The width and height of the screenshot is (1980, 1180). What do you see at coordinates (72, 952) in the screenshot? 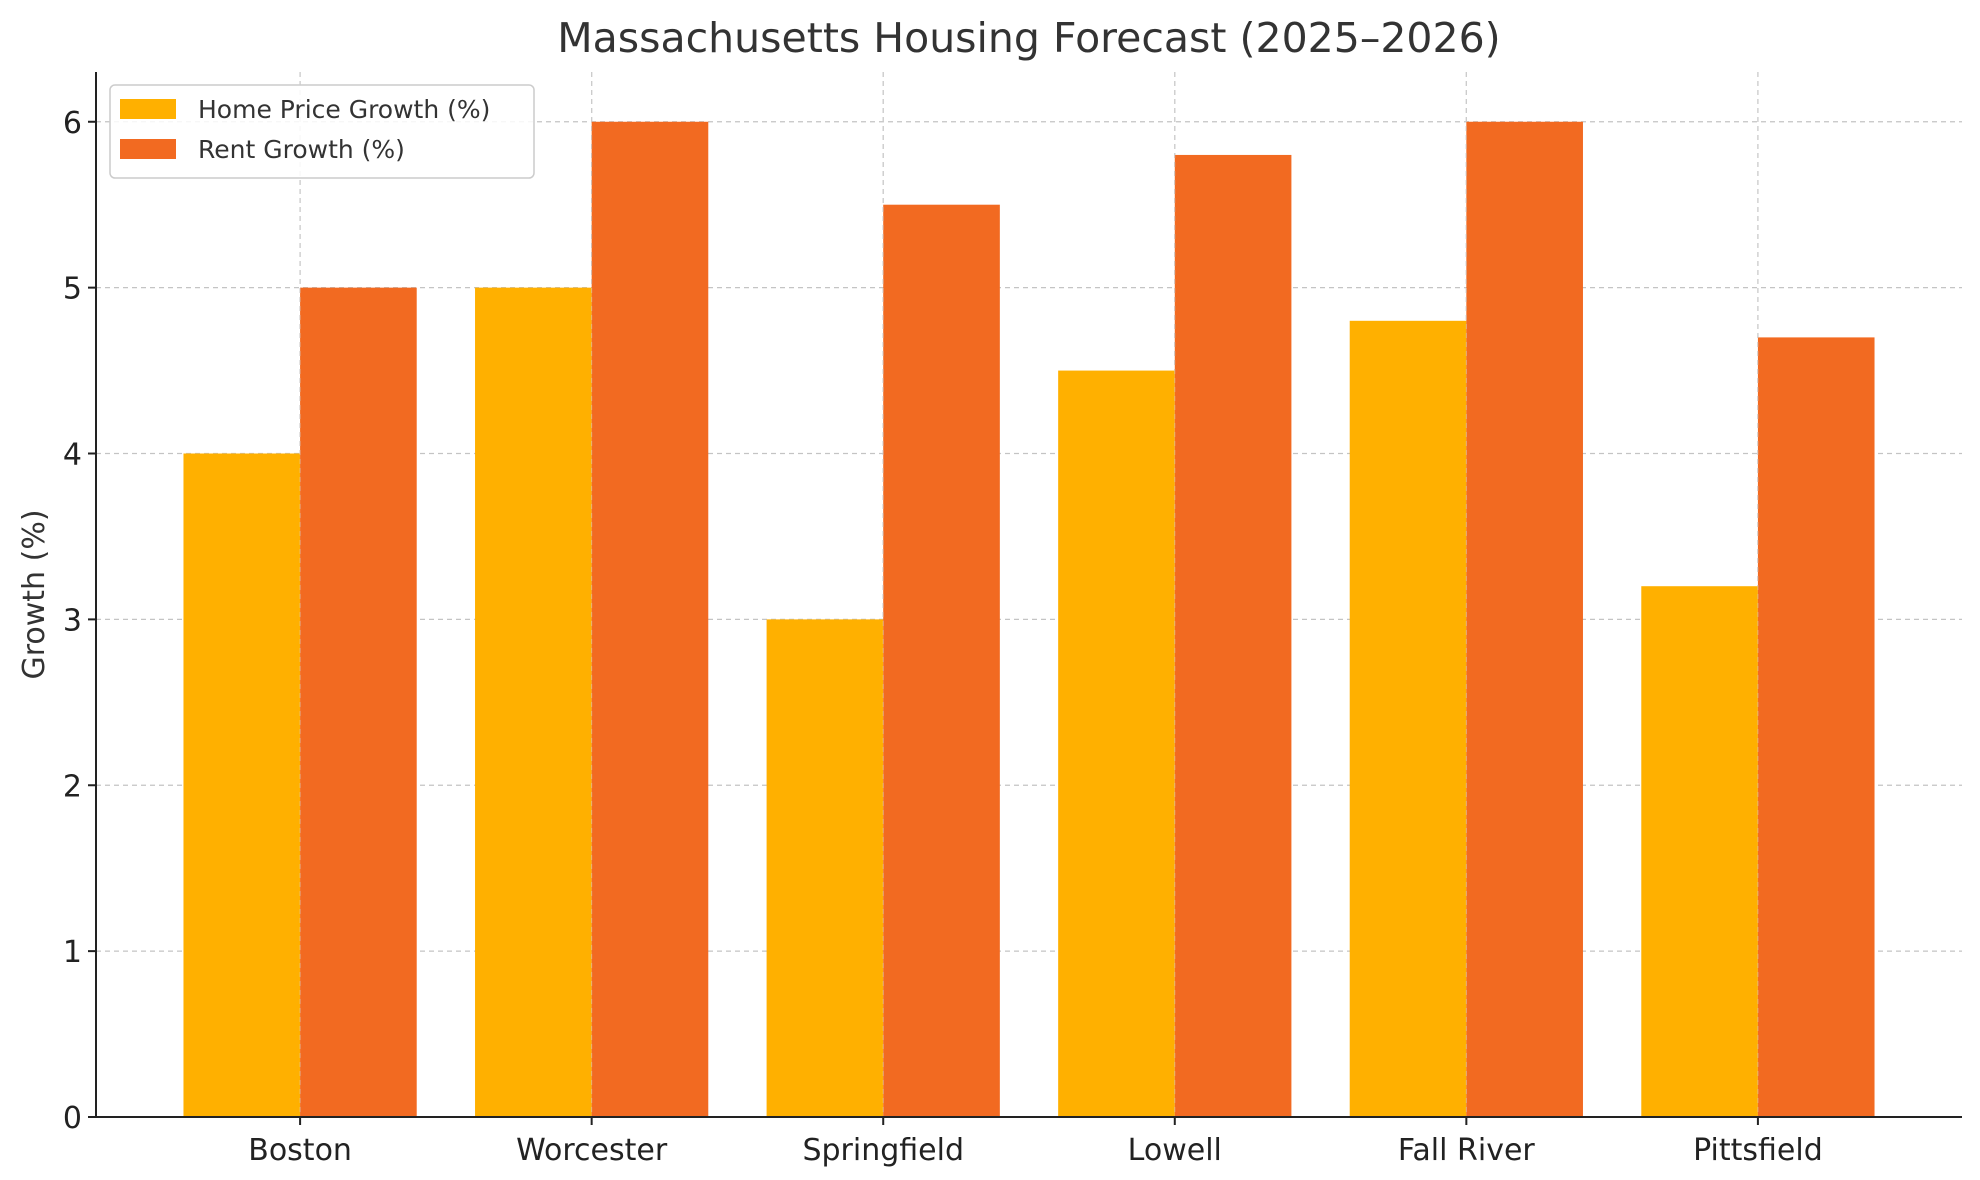
I see `y-tick-label: 1` at bounding box center [72, 952].